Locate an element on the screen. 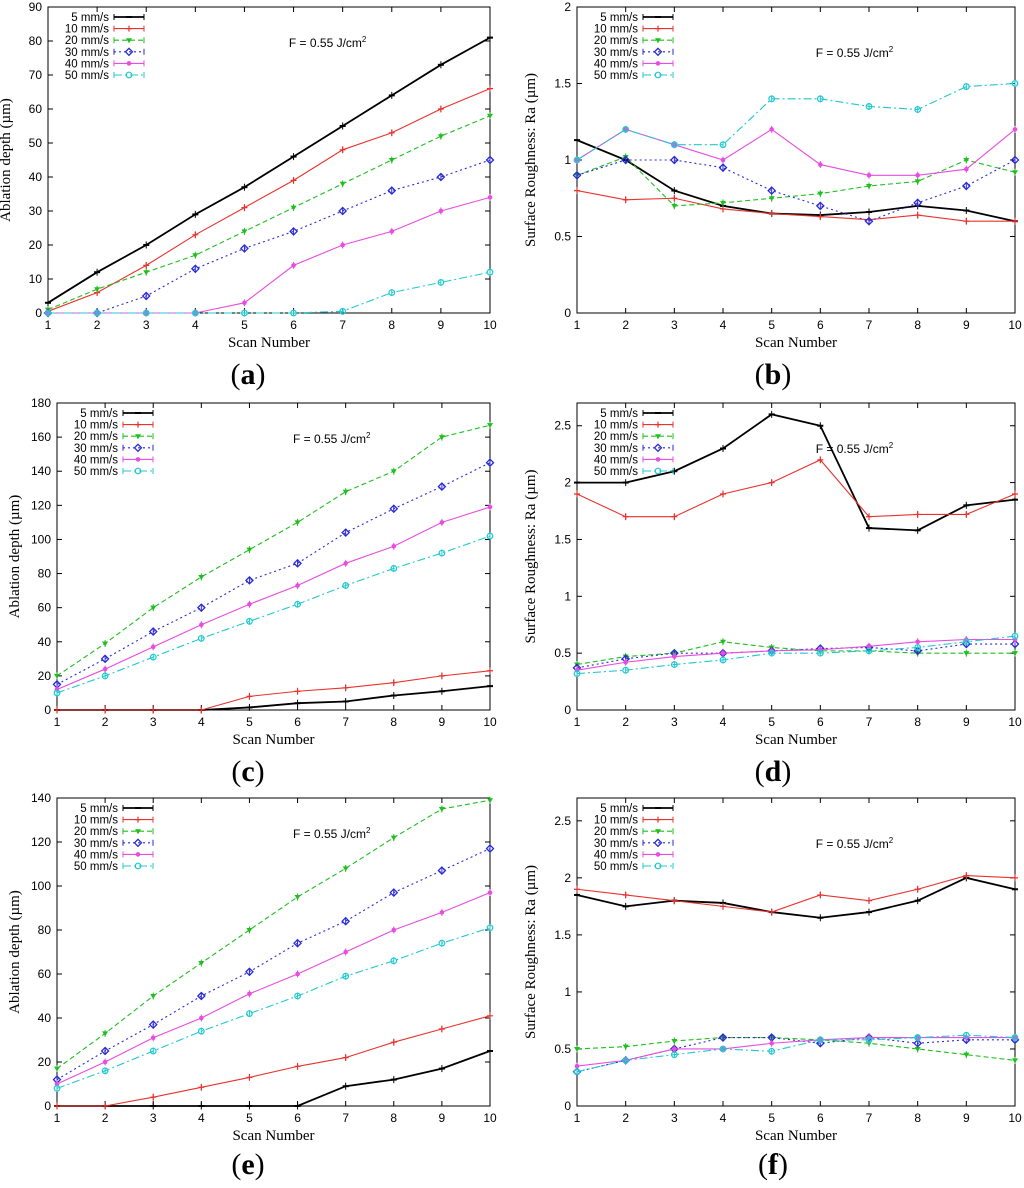 Image resolution: width=1024 pixels, height=1188 pixels. series-20-mm-s is located at coordinates (273, 550).